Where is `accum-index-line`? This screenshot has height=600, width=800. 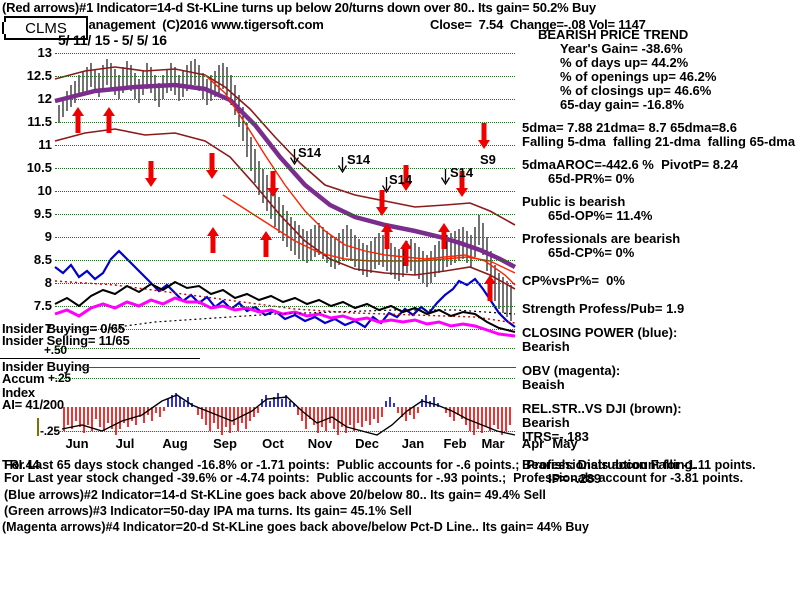 accum-index-line is located at coordinates (288, 415).